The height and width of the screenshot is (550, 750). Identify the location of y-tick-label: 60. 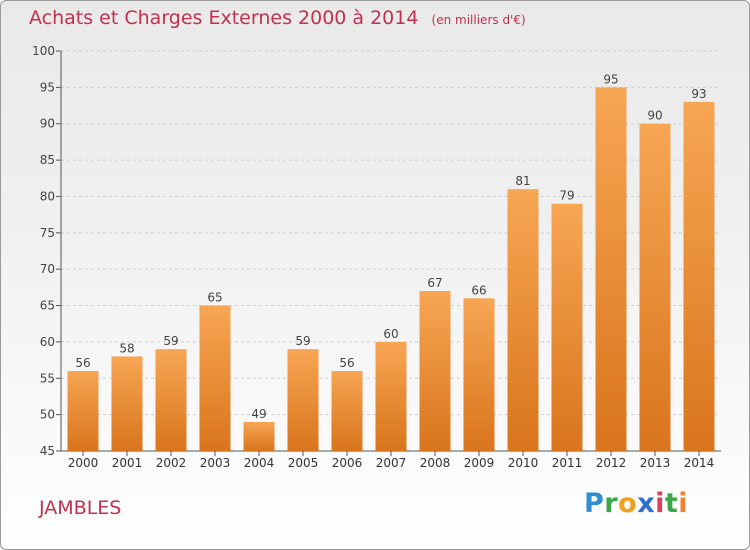
(47, 342).